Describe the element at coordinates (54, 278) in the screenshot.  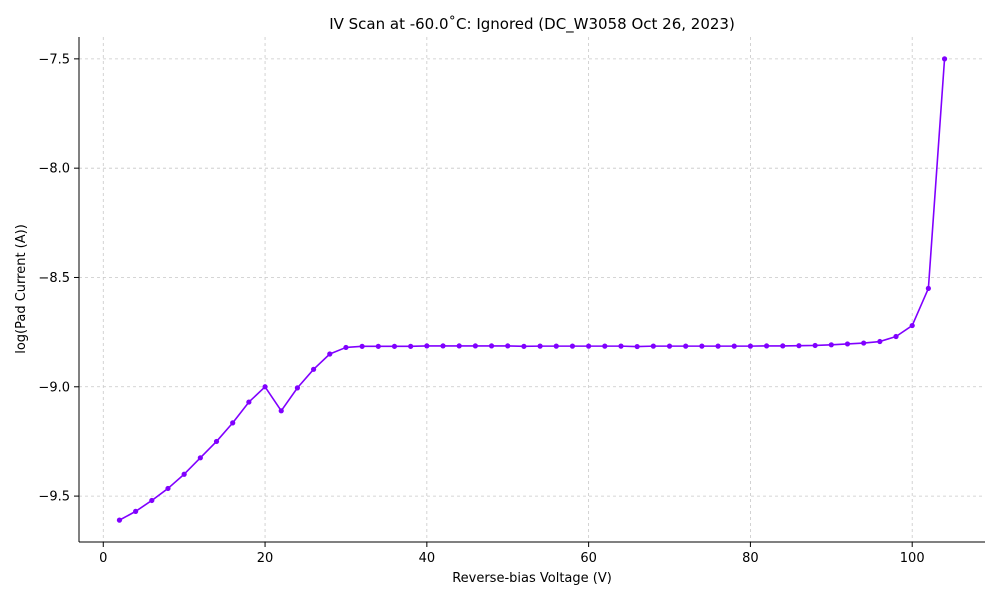
I see `y-tick-label: −8.5` at that location.